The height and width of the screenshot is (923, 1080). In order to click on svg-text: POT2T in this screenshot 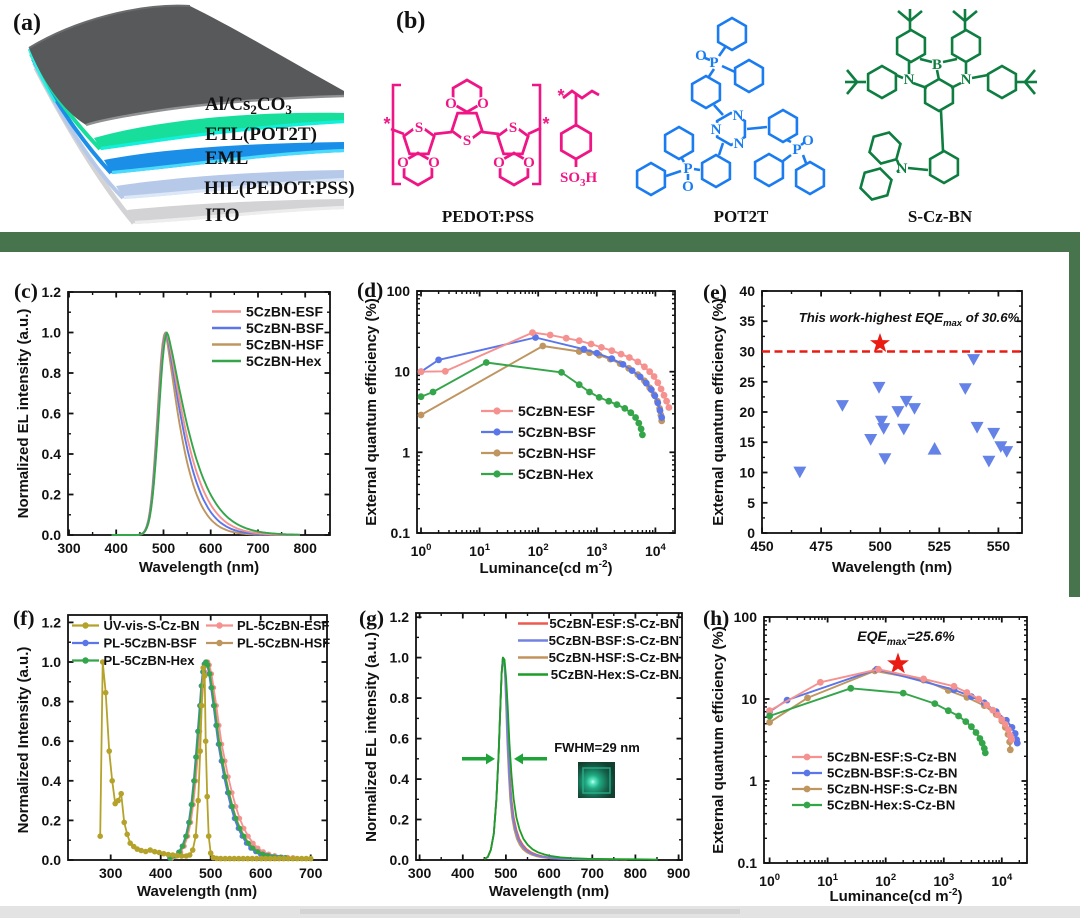, I will do `click(741, 216)`.